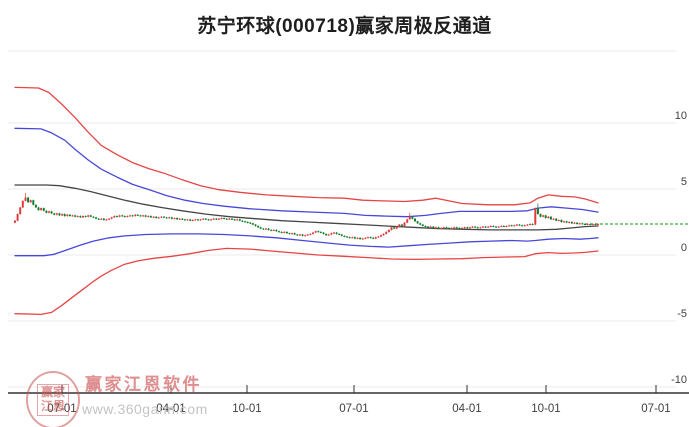 The image size is (689, 427). What do you see at coordinates (145, 409) in the screenshot?
I see `watermark-url-text: www.360gann.com` at bounding box center [145, 409].